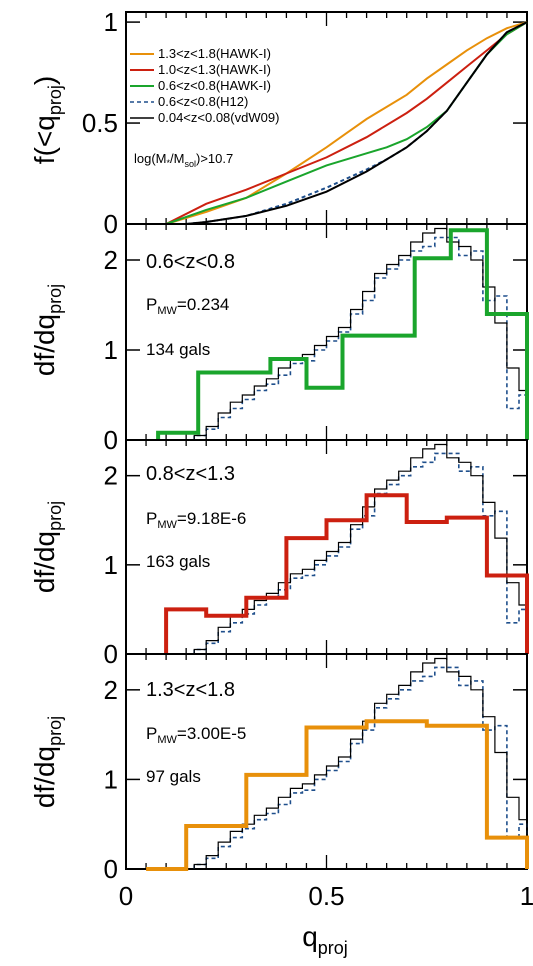 The height and width of the screenshot is (966, 533). Describe the element at coordinates (47, 442) in the screenshot. I see `y-axis-labels: f(<qproj) df/dqproj df/dqproj df/dqproj` at that location.